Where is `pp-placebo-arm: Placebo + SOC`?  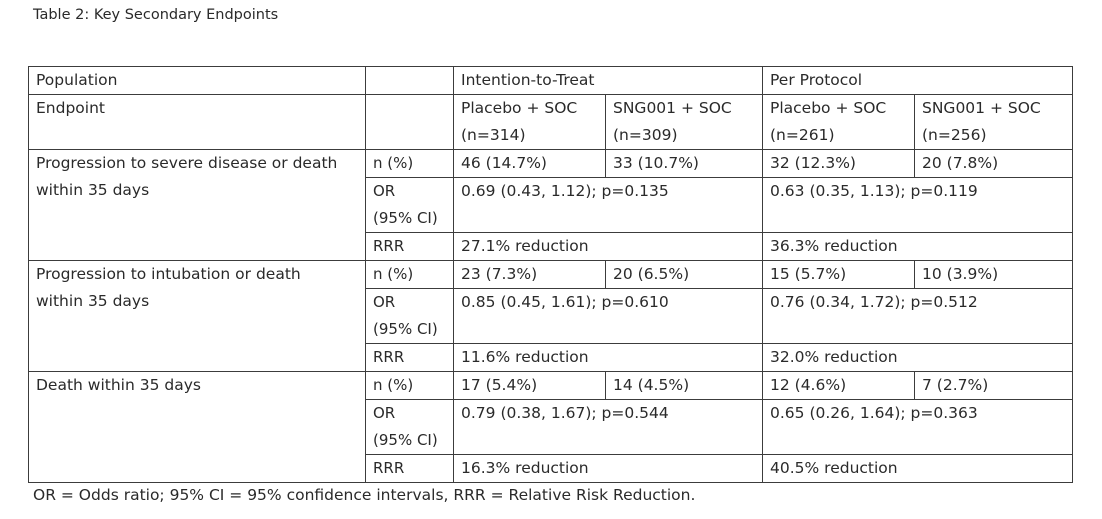 pp-placebo-arm: Placebo + SOC is located at coordinates (828, 108).